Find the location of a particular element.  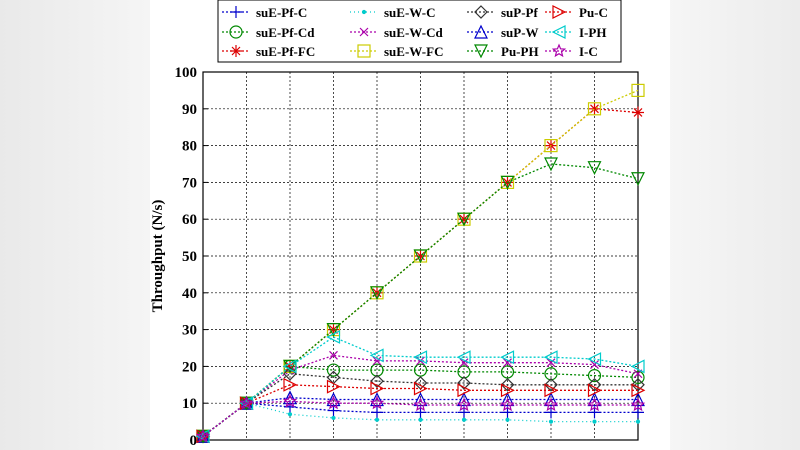

legend-label: suP-Pf is located at coordinates (520, 12).